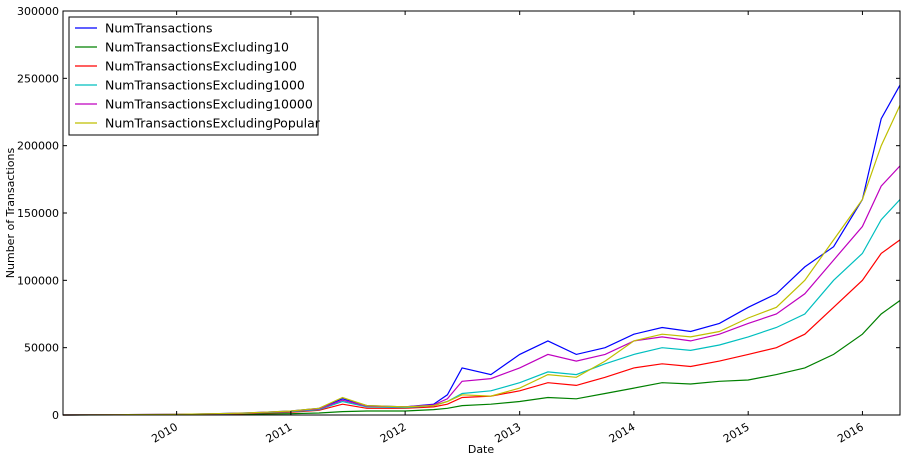 This screenshot has width=907, height=462. Describe the element at coordinates (10, 213) in the screenshot. I see `y-axis-label: Number of Transactions` at that location.